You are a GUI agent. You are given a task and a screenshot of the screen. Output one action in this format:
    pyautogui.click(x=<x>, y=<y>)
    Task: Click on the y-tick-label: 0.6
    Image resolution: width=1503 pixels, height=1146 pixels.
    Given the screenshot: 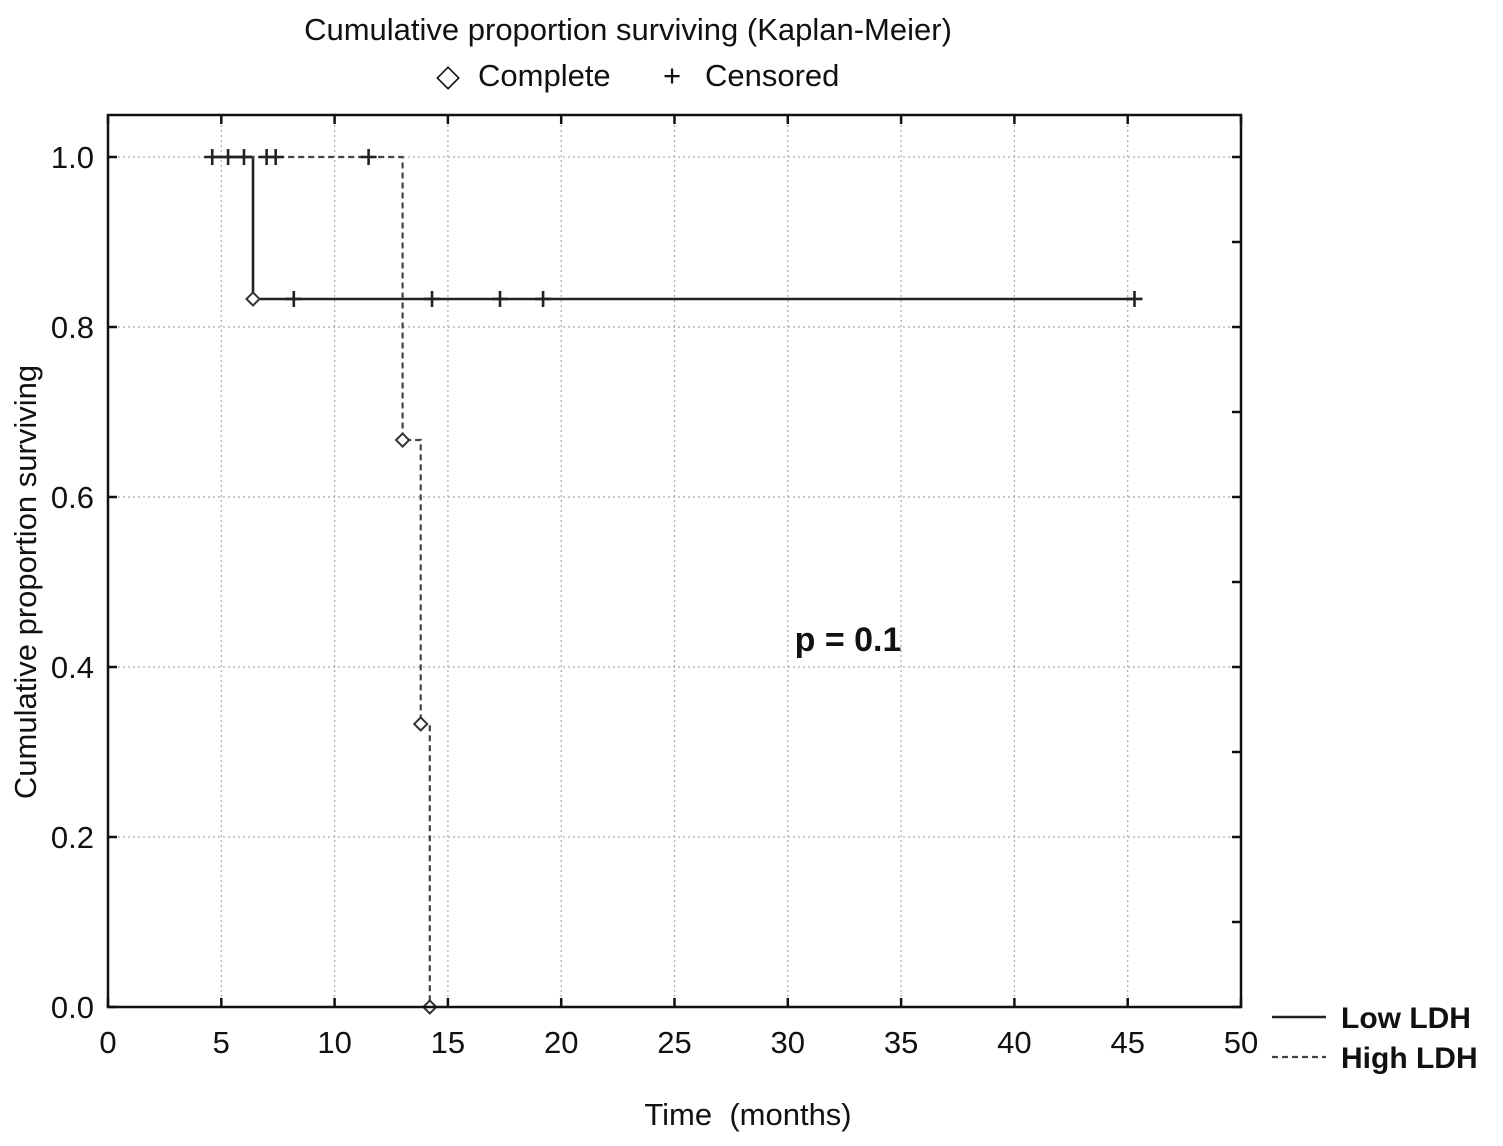 What is the action you would take?
    pyautogui.click(x=72, y=497)
    